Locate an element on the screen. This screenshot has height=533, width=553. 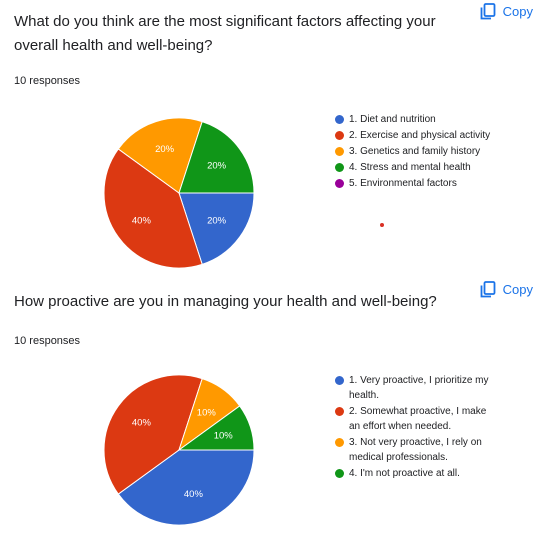
pie-chart: 20% 40% 20% 20% is located at coordinates (179, 193).